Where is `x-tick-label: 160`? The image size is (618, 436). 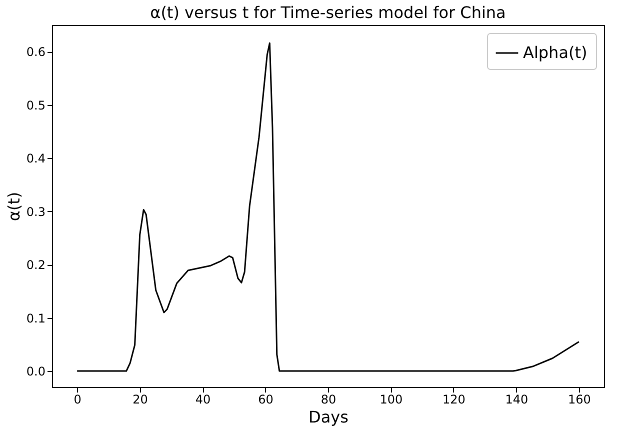 x-tick-label: 160 is located at coordinates (579, 399).